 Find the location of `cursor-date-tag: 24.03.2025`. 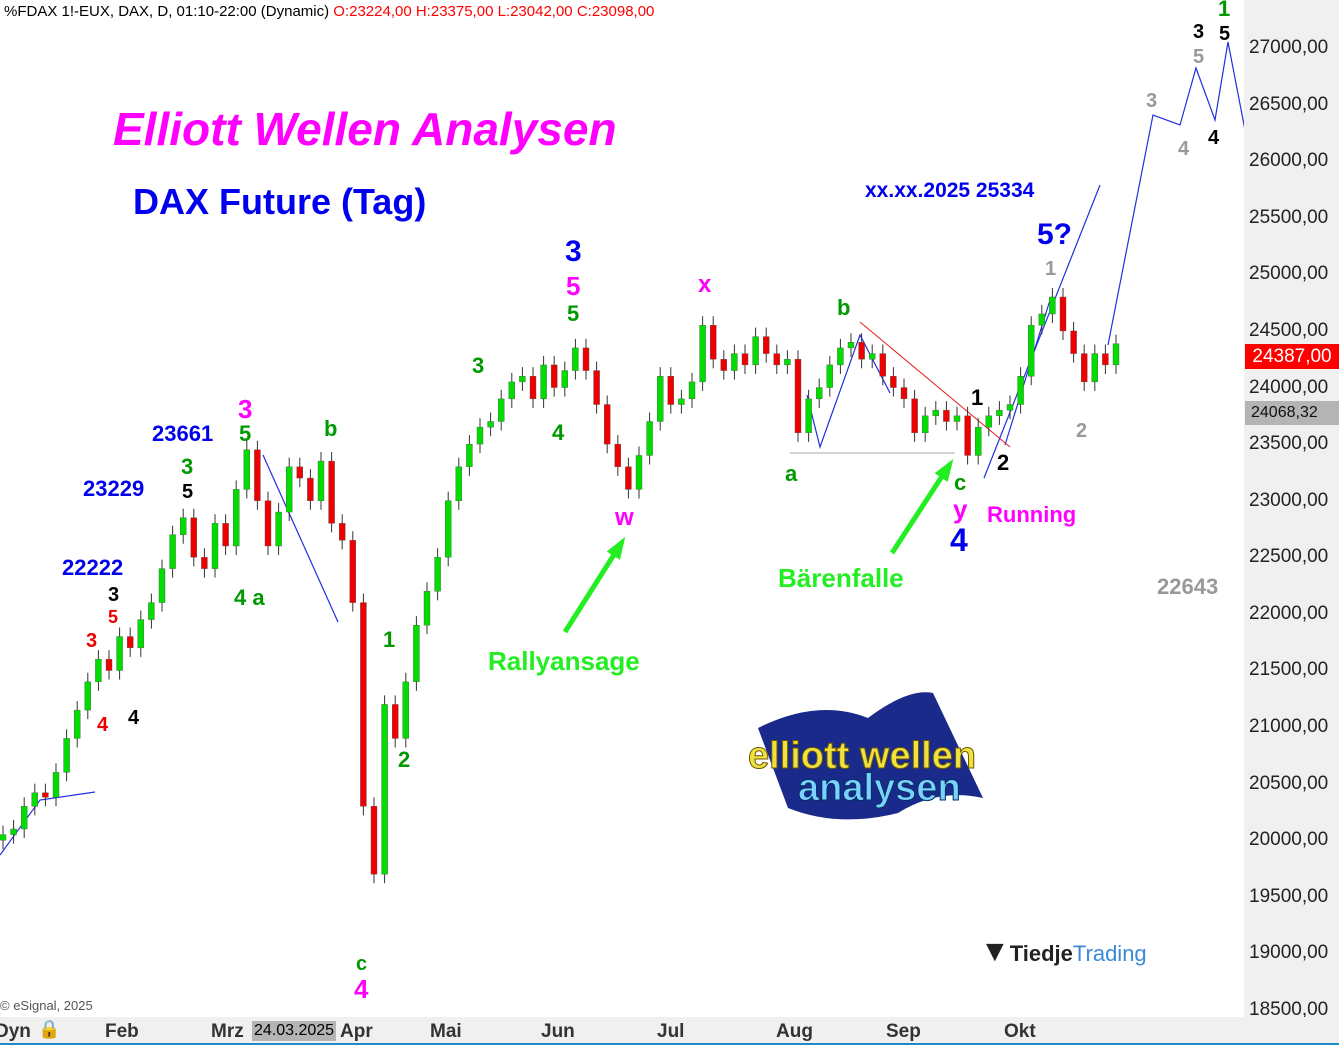

cursor-date-tag: 24.03.2025 is located at coordinates (294, 1031).